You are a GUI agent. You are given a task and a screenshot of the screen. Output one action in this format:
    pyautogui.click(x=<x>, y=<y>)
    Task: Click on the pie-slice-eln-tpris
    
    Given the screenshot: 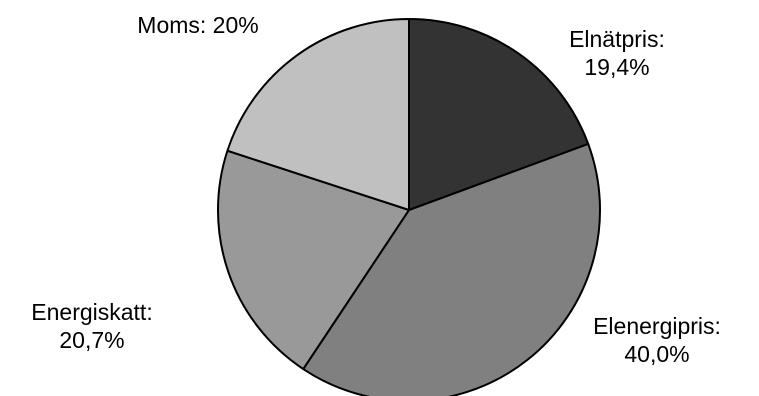 What is the action you would take?
    pyautogui.click(x=499, y=114)
    